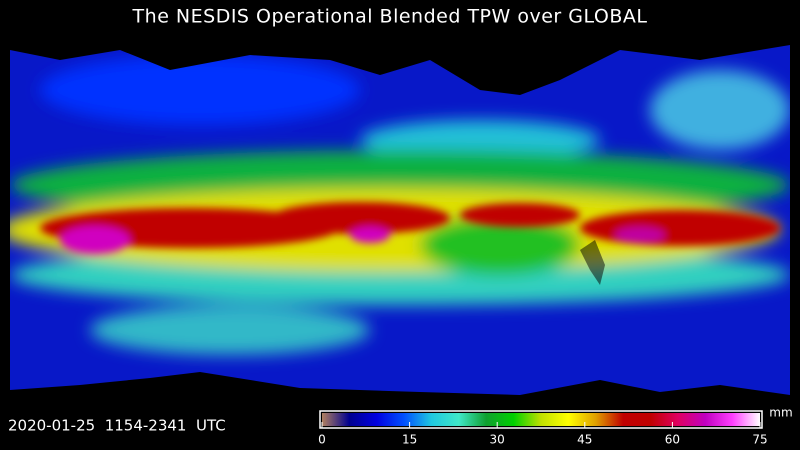 This screenshot has width=800, height=450. What do you see at coordinates (672, 440) in the screenshot?
I see `colorbar-tick-label: 60` at bounding box center [672, 440].